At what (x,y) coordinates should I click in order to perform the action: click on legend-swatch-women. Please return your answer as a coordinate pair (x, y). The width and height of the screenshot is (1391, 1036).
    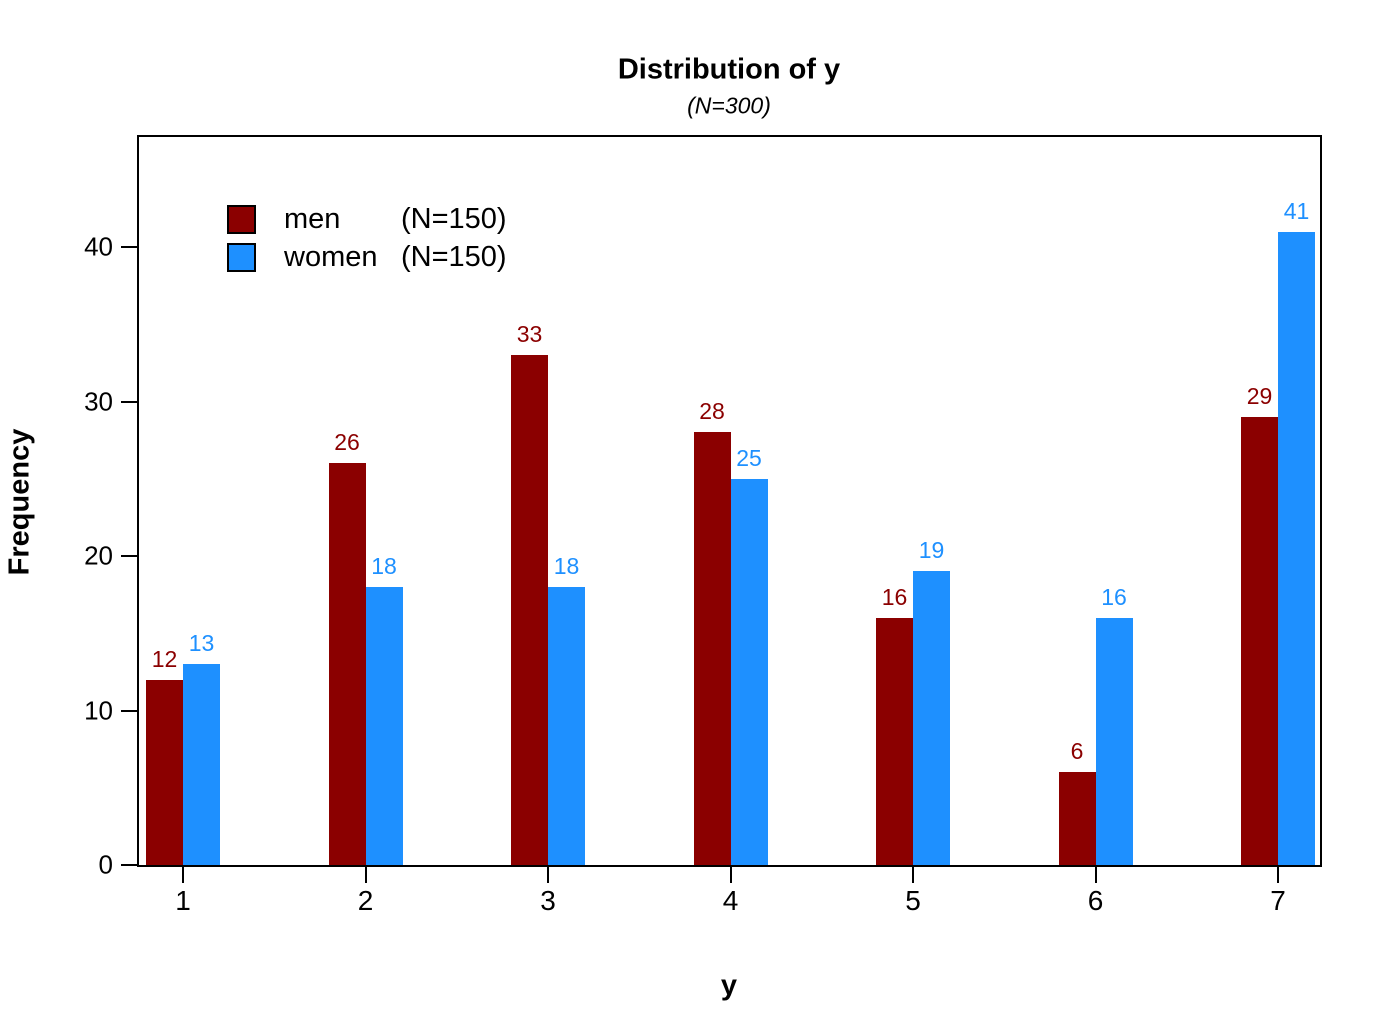
    Looking at the image, I should click on (241, 257).